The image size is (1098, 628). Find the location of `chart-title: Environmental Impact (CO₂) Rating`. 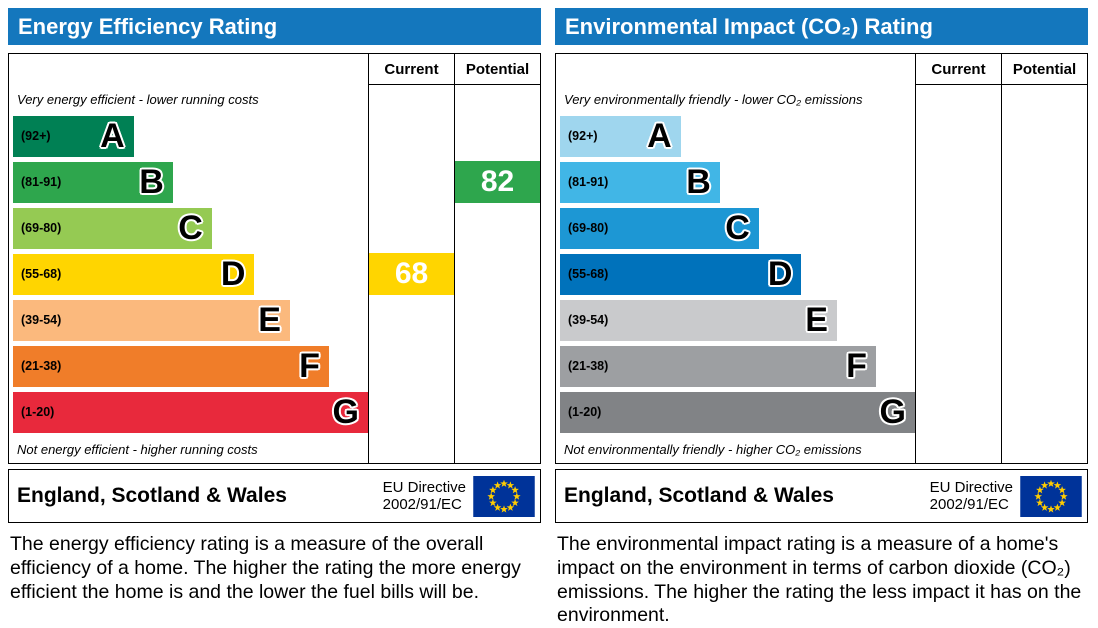

chart-title: Environmental Impact (CO₂) Rating is located at coordinates (749, 26).